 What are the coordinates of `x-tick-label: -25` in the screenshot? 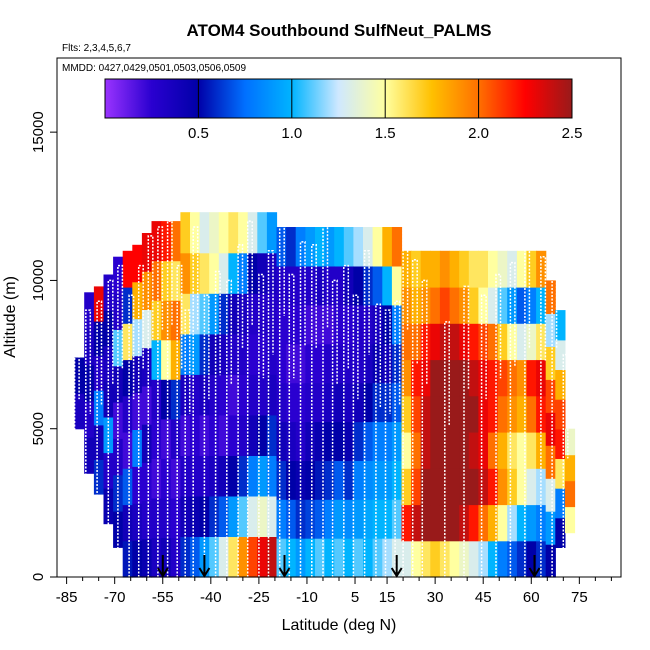 It's located at (259, 597).